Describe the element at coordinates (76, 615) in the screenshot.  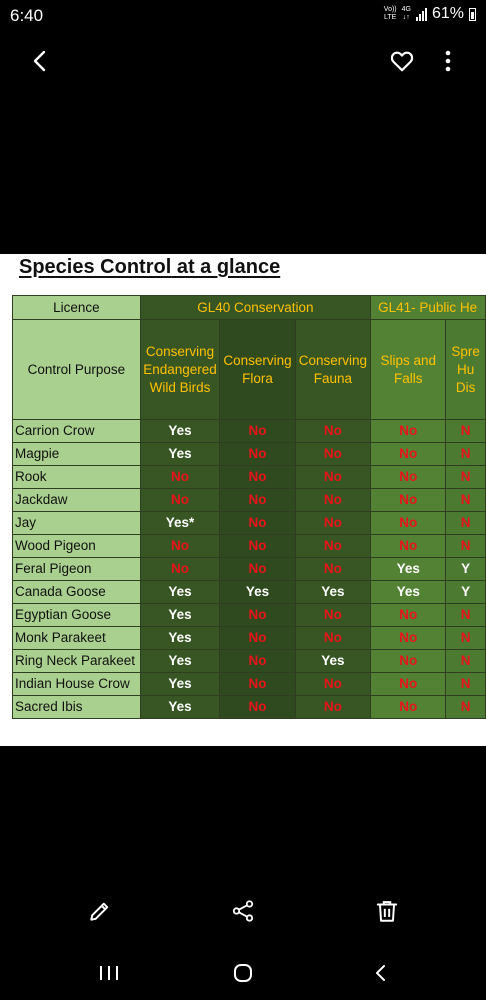
I see `species-name: Egyptian Goose` at that location.